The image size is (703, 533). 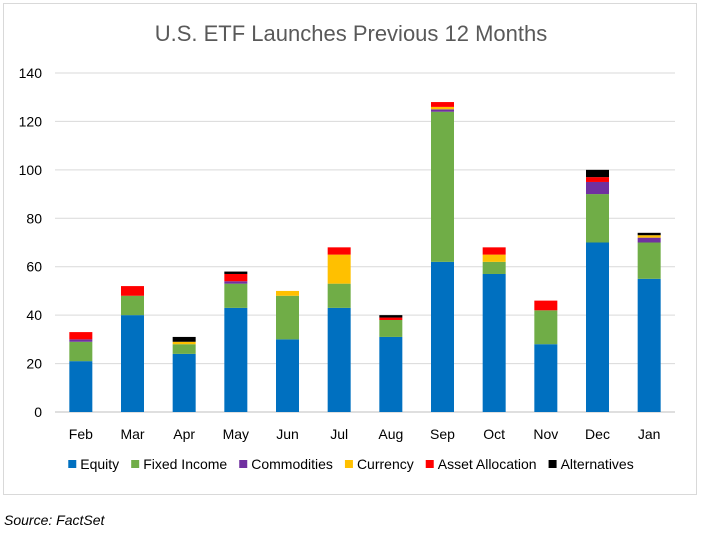 I want to click on legend-item: Alternatives, so click(x=591, y=464).